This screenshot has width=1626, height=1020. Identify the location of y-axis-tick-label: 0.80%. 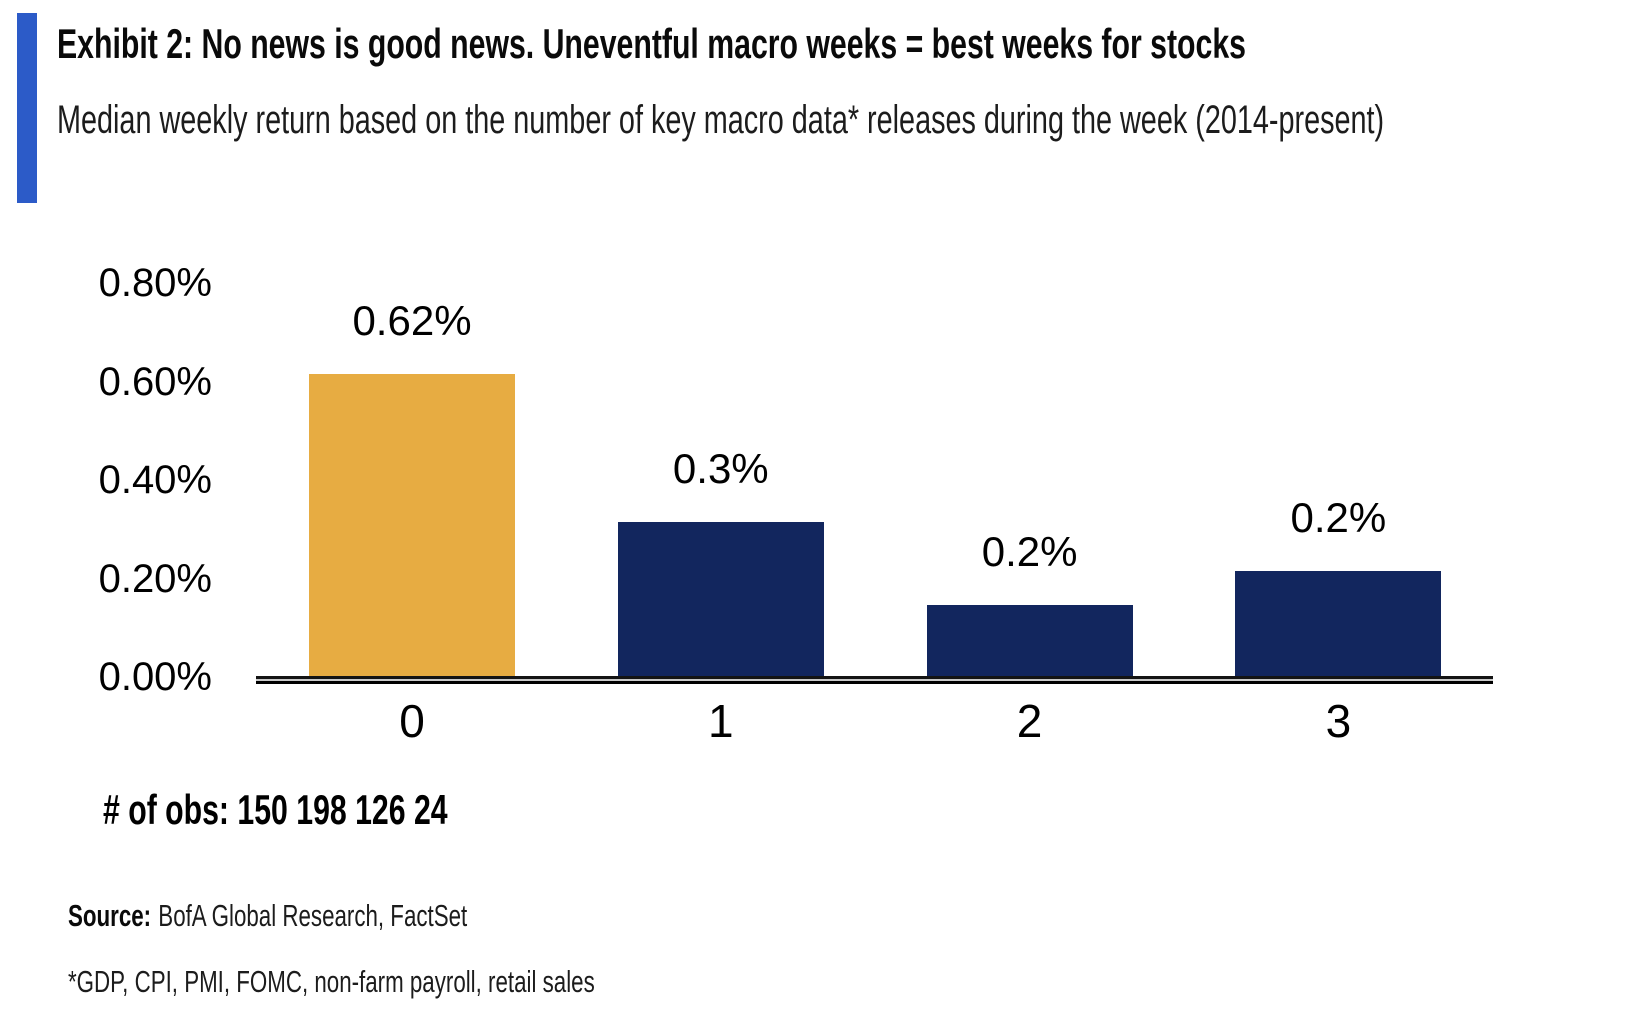
(155, 283).